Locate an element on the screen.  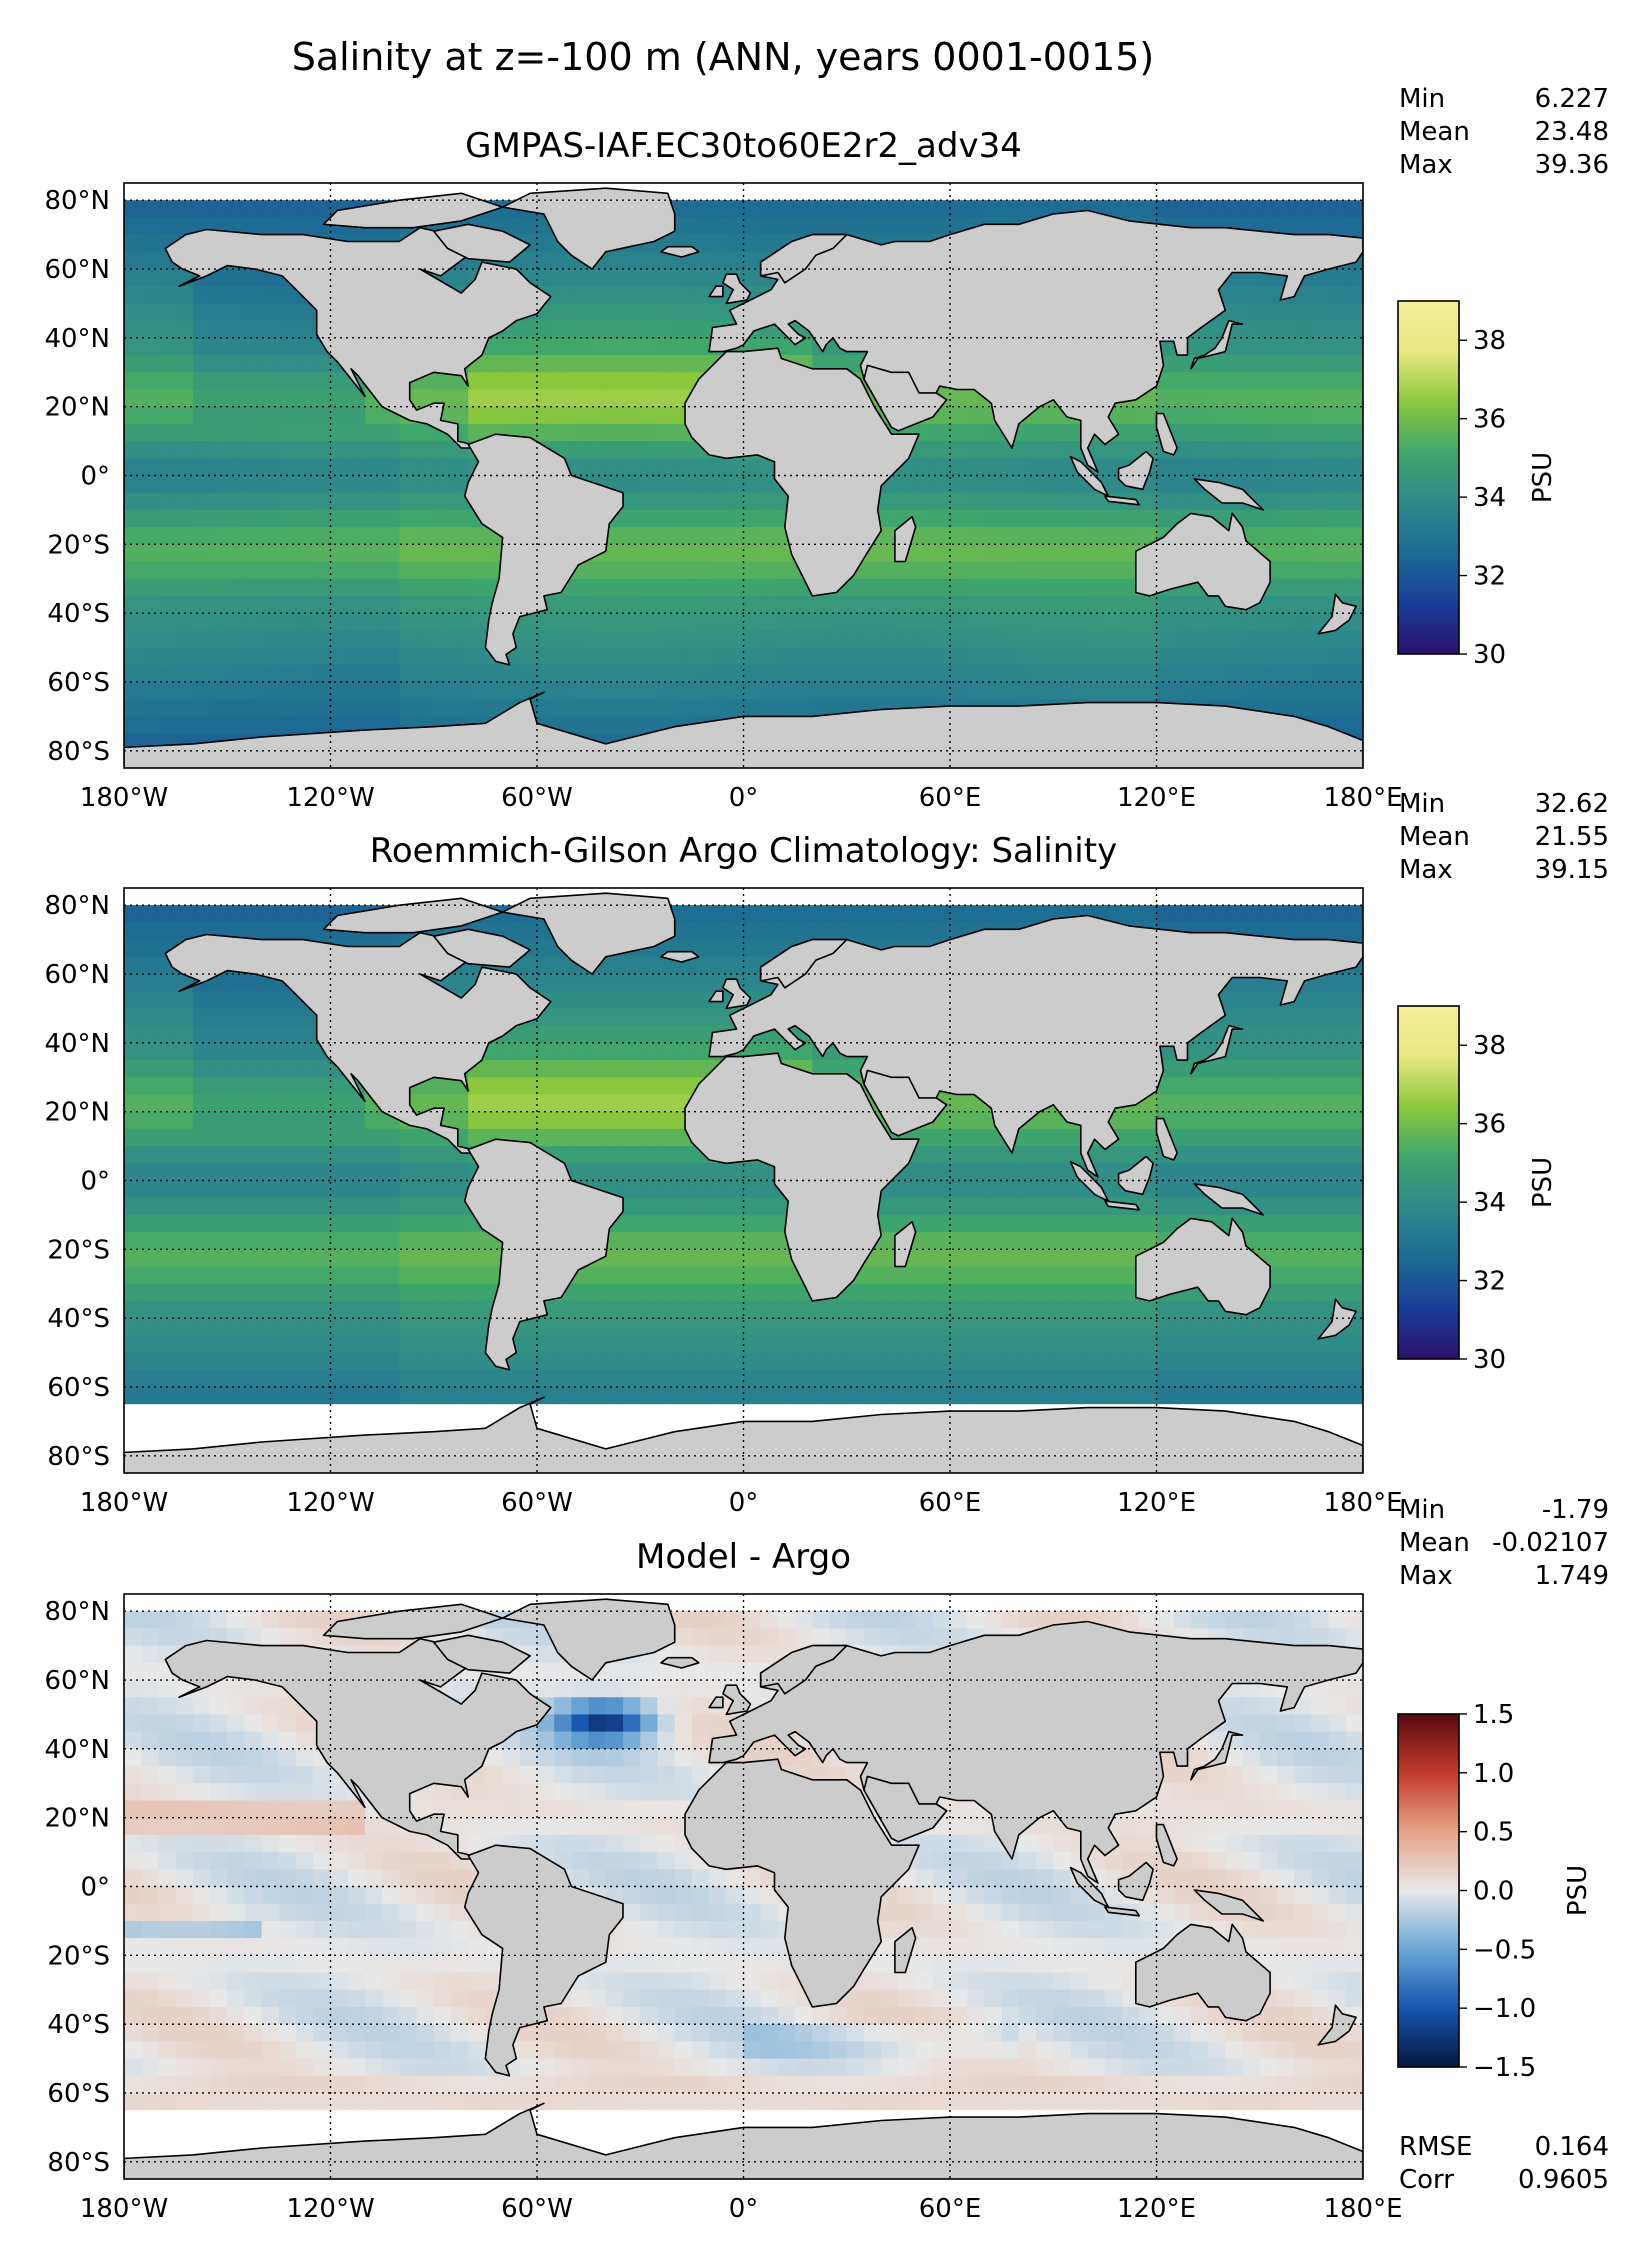
land-japan is located at coordinates (1217, 344).